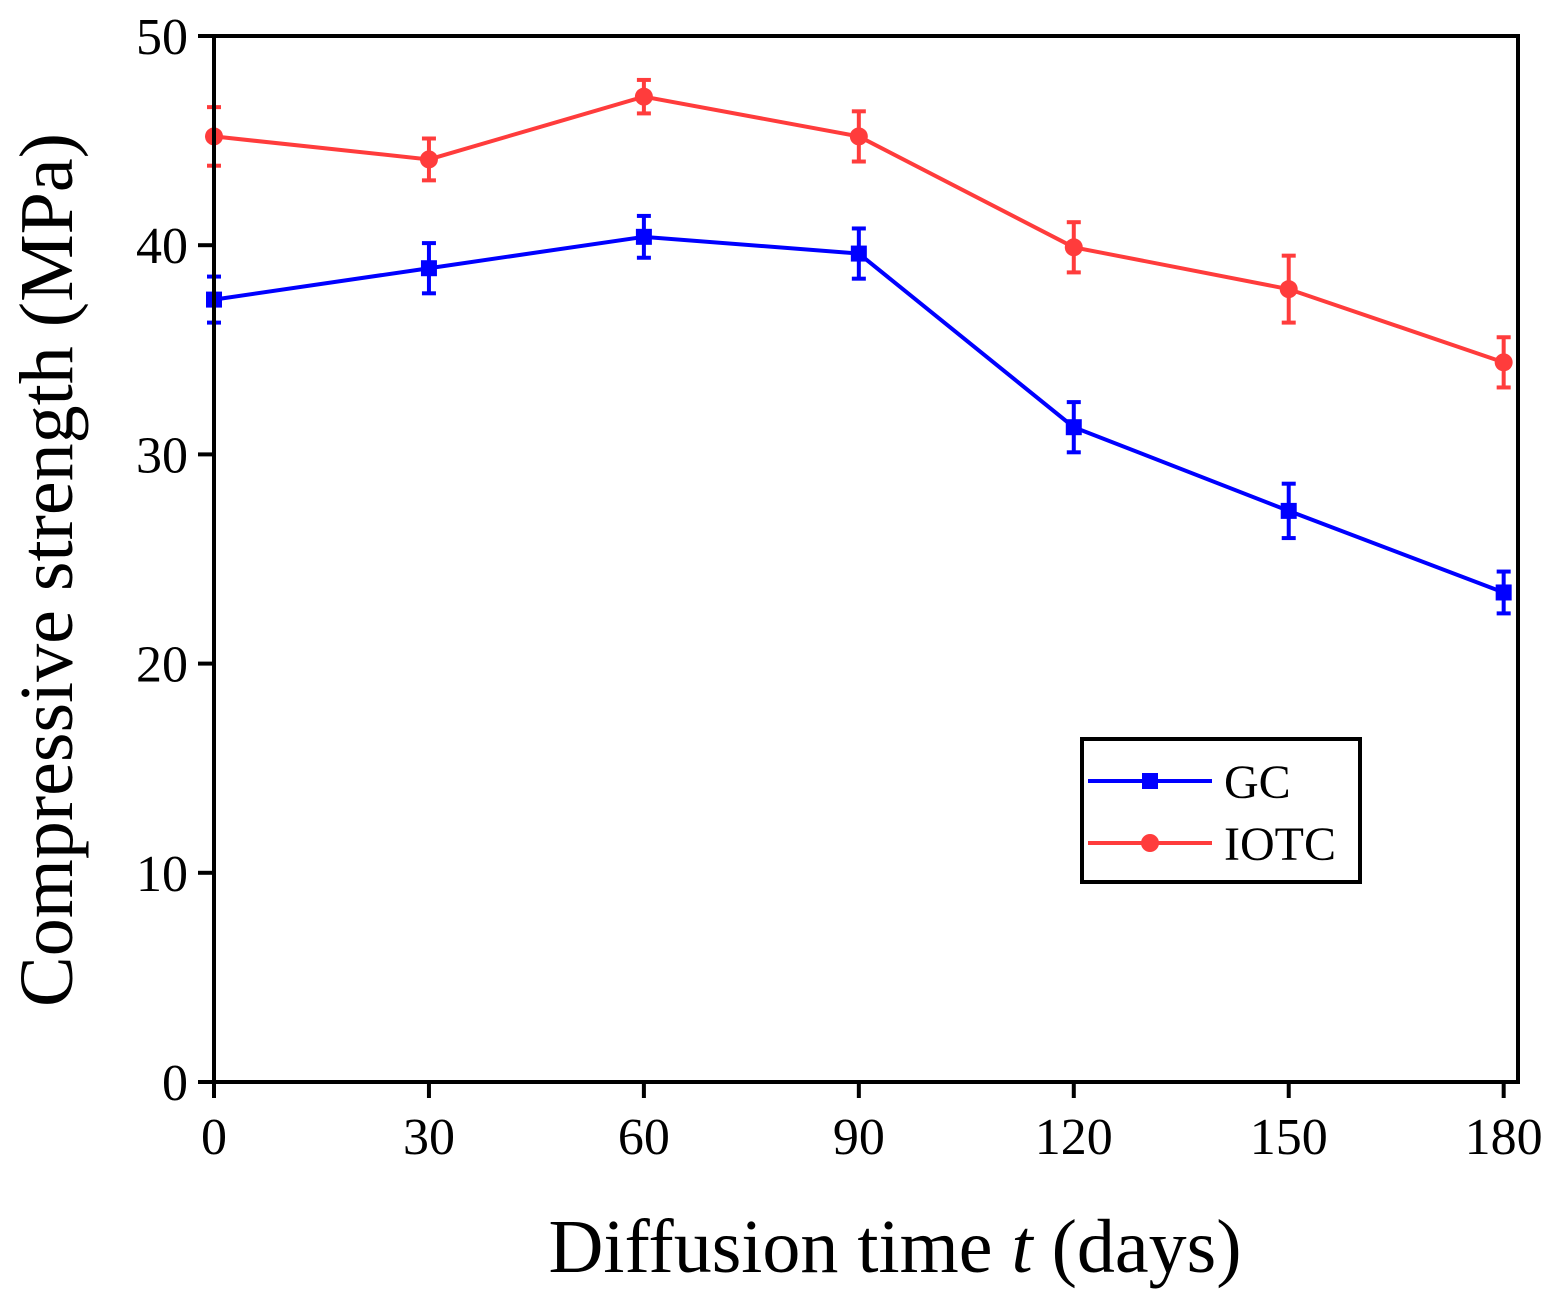 This screenshot has width=1566, height=1296. What do you see at coordinates (1257, 782) in the screenshot?
I see `legend-label-gc: GC` at bounding box center [1257, 782].